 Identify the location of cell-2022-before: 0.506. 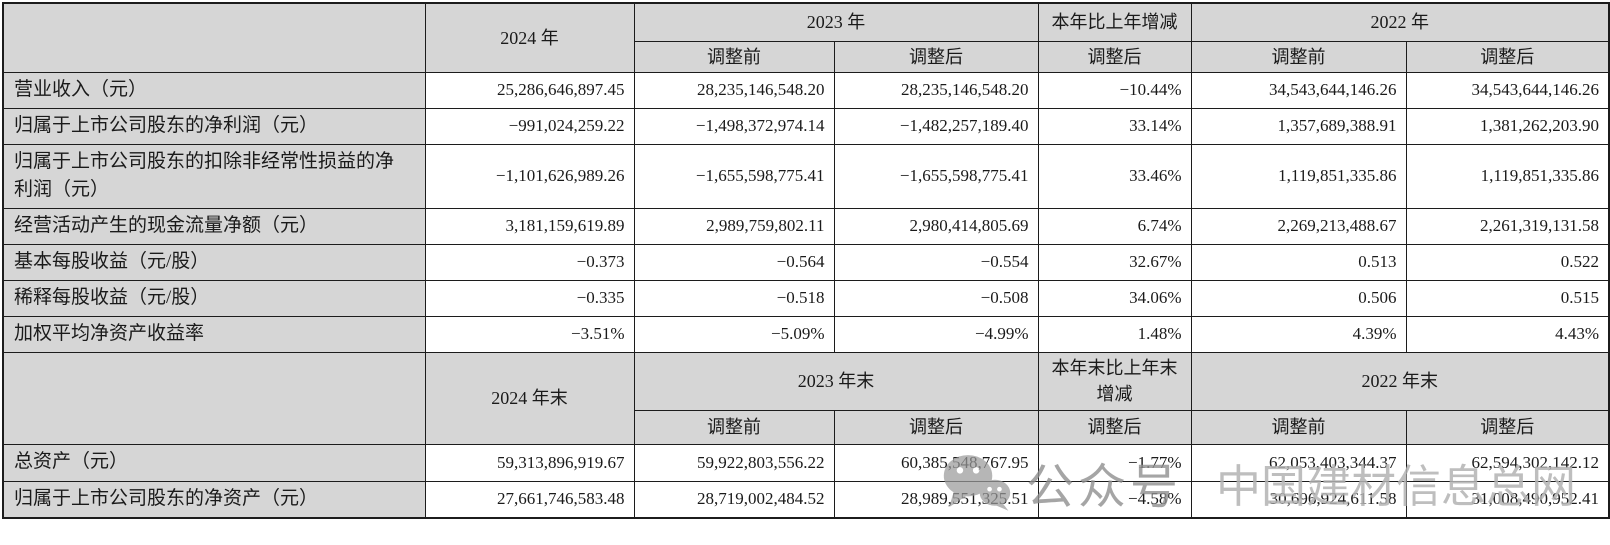
(1298, 298).